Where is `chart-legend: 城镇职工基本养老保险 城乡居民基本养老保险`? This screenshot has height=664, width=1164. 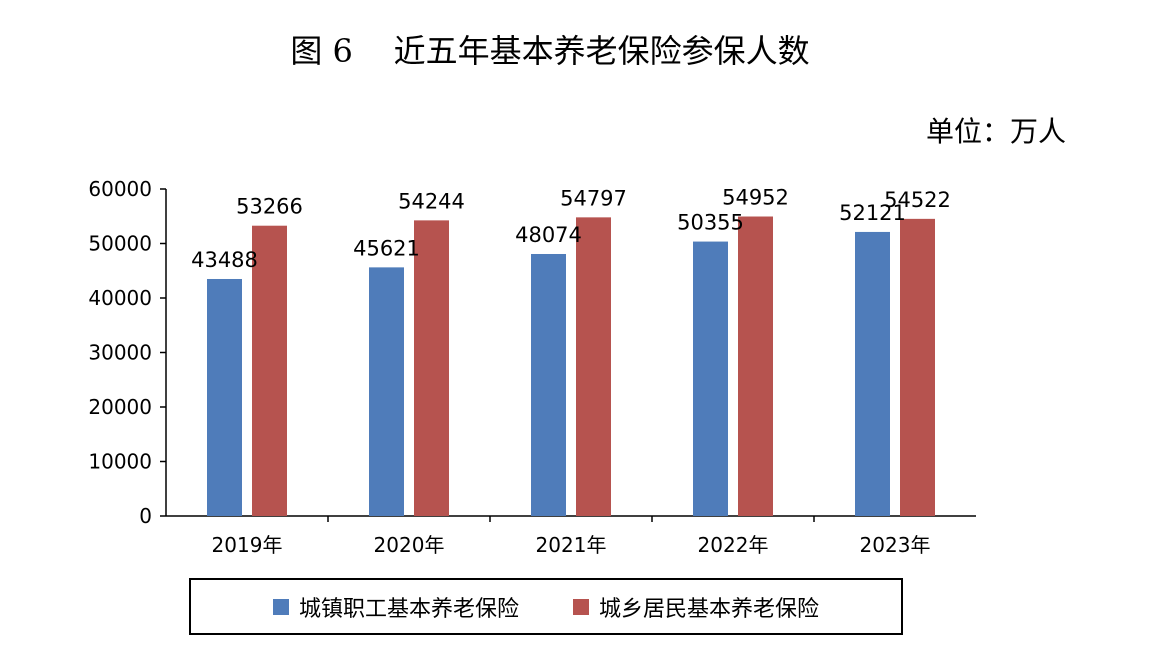
chart-legend: 城镇职工基本养老保险 城乡居民基本养老保险 is located at coordinates (546, 606).